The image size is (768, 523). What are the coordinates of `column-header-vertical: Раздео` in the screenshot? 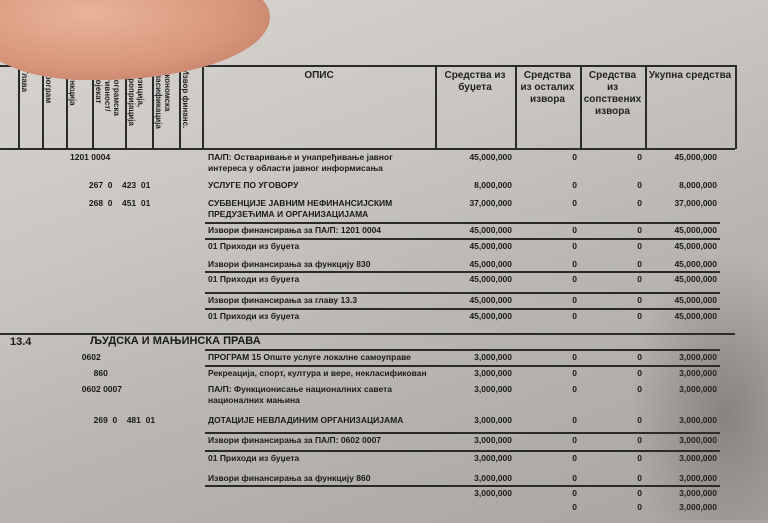 It's located at (0, 108).